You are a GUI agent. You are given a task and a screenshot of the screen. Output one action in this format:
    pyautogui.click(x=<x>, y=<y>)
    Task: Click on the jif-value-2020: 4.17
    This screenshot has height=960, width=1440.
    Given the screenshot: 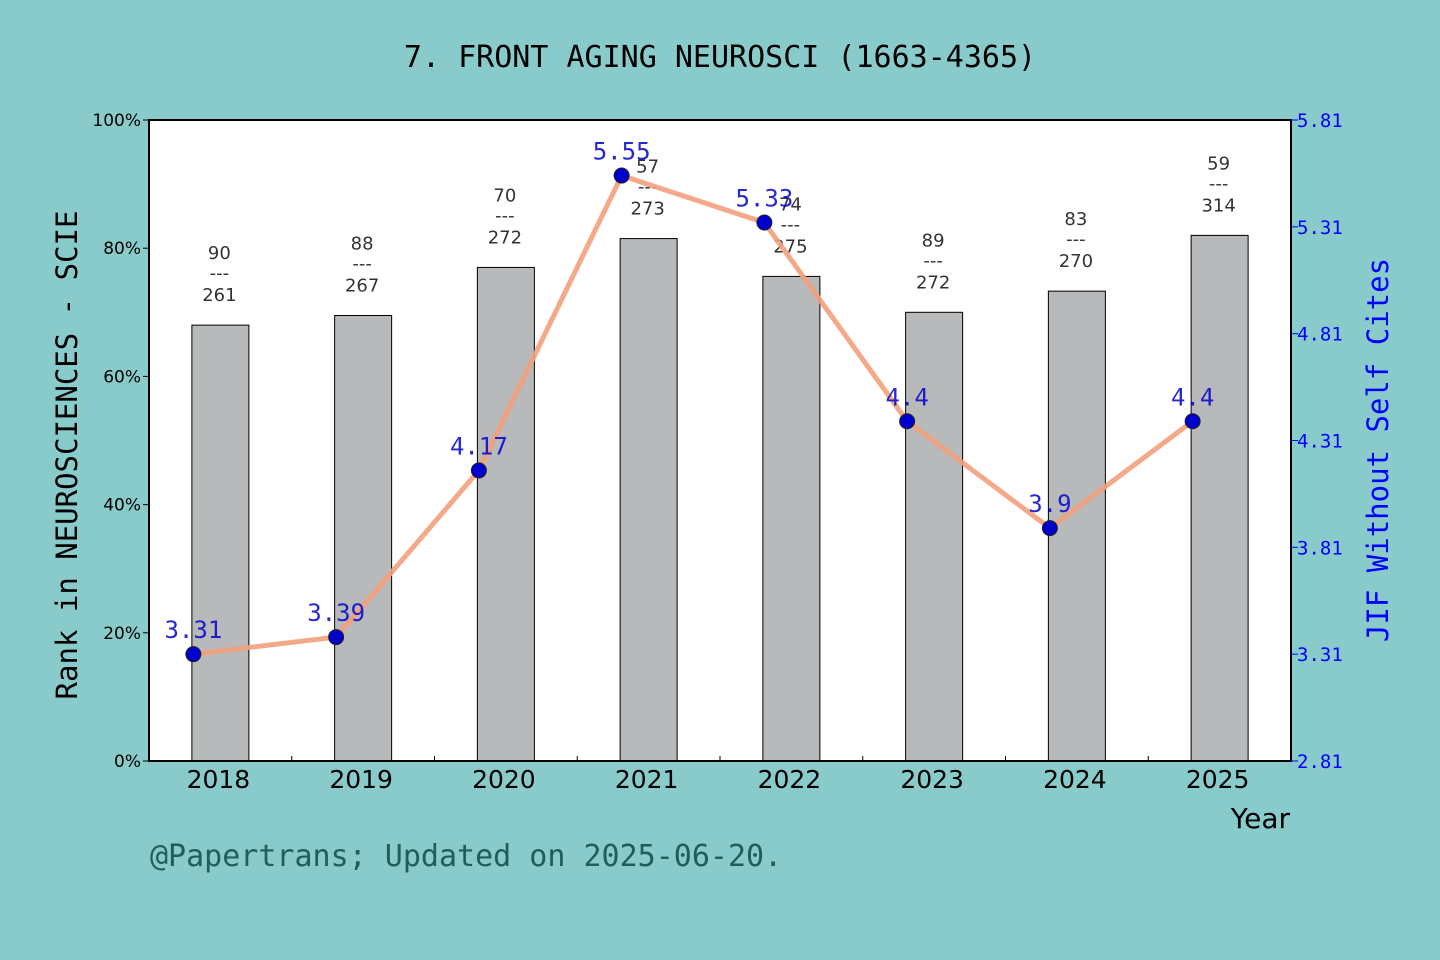 What is the action you would take?
    pyautogui.click(x=479, y=446)
    